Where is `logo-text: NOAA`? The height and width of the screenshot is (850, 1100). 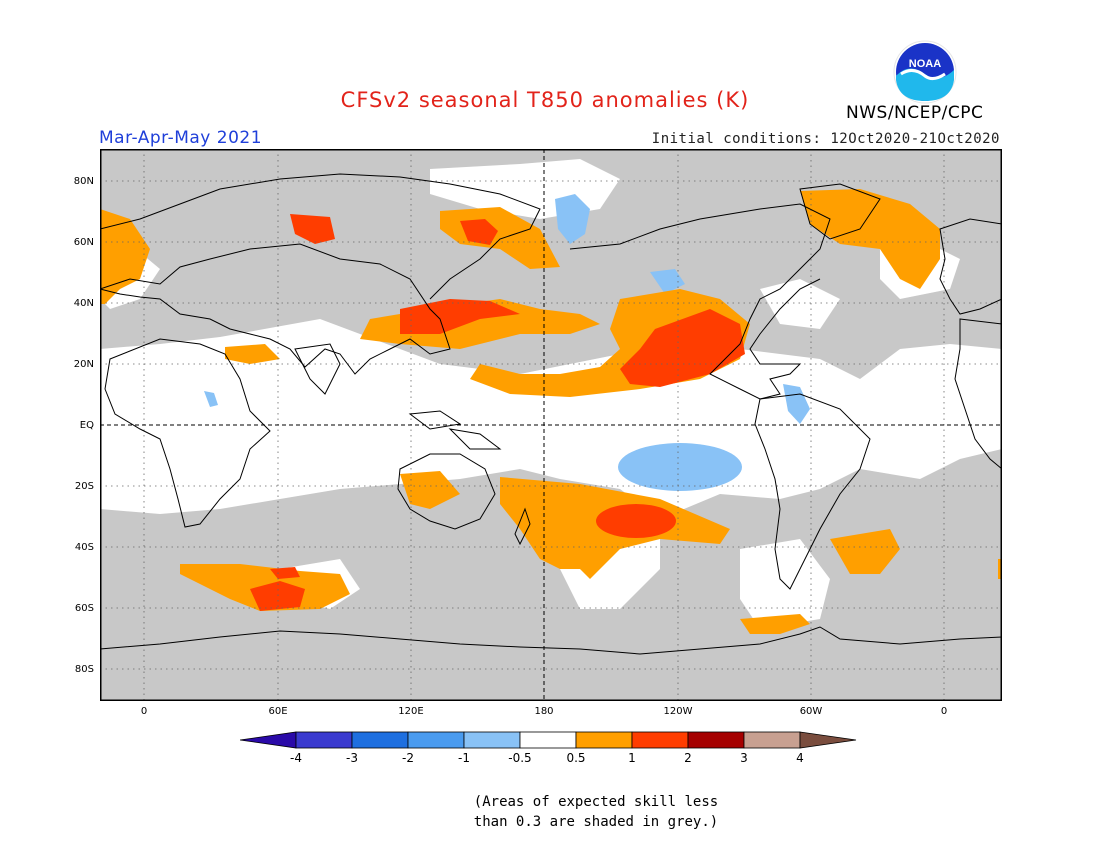
logo-text: NOAA is located at coordinates (925, 64).